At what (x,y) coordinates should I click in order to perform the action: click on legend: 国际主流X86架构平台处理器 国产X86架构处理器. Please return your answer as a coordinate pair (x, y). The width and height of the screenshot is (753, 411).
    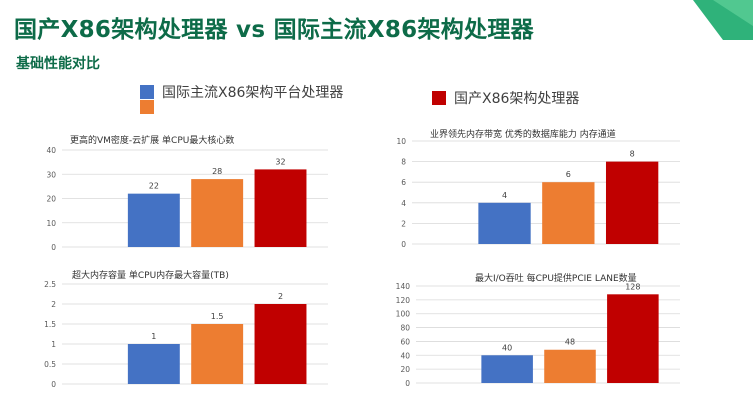
    Looking at the image, I should click on (400, 98).